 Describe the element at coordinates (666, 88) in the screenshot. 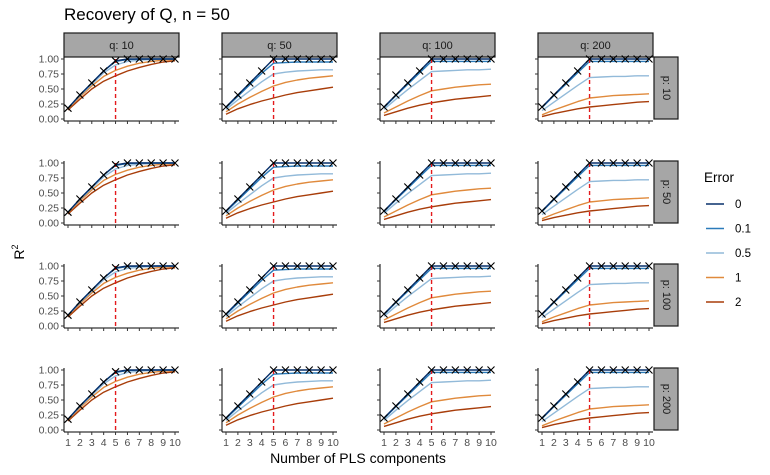

I see `row-strip-label-1: p: 10` at that location.